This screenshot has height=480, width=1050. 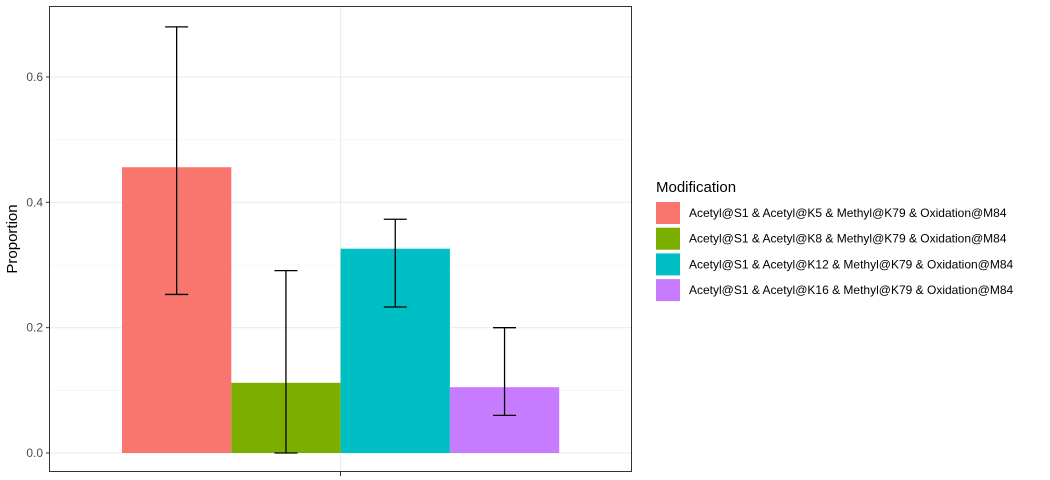 I want to click on y-tick-label: 0.4, so click(x=34, y=202).